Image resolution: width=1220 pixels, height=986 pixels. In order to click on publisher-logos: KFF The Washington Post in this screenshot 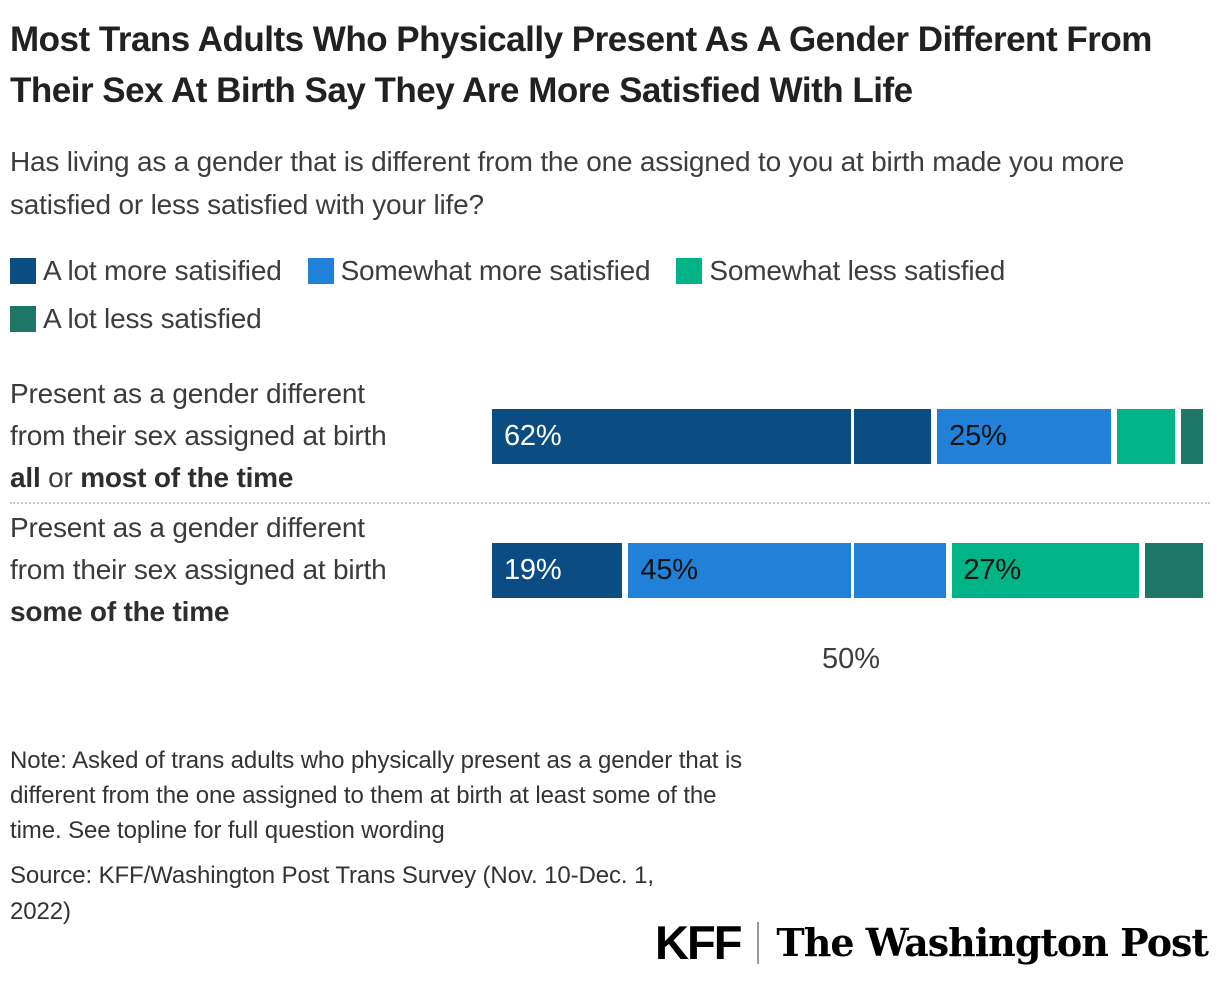, I will do `click(932, 942)`.